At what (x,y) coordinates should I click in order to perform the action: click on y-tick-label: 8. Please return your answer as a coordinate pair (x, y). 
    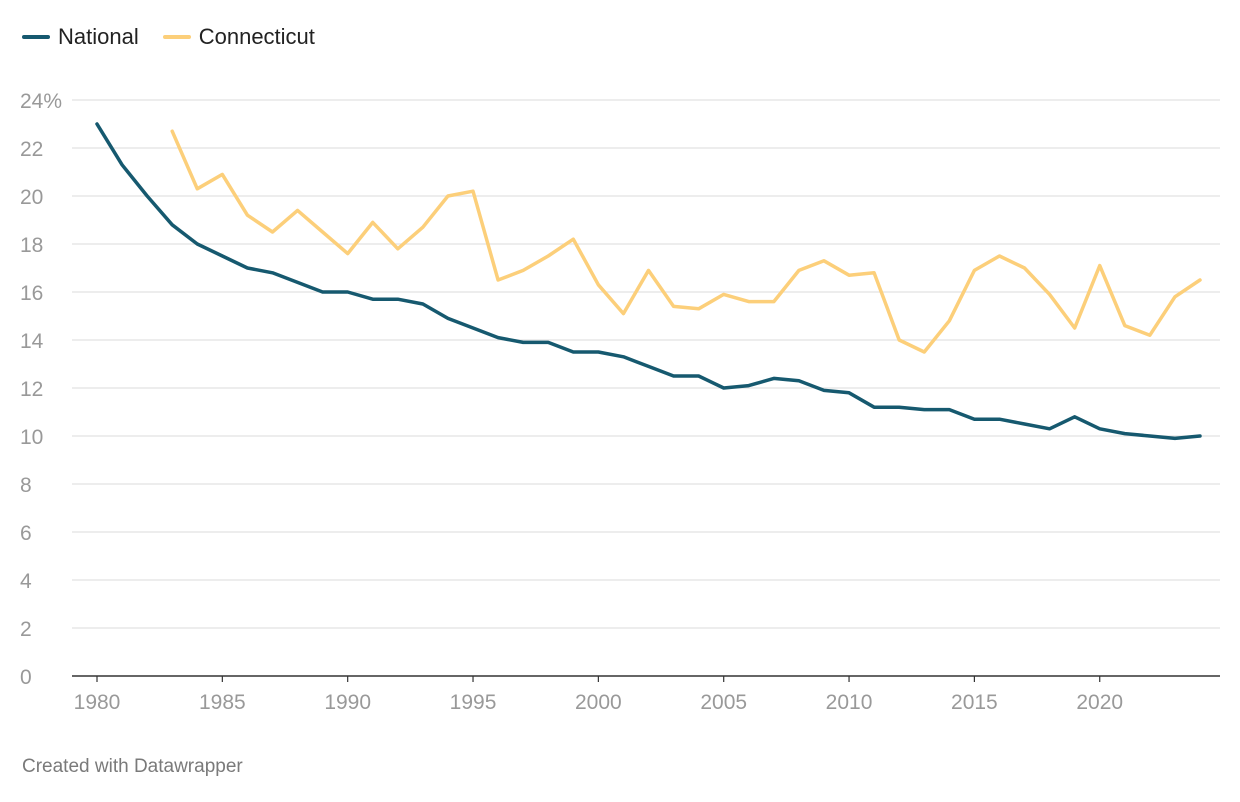
    Looking at the image, I should click on (26, 485).